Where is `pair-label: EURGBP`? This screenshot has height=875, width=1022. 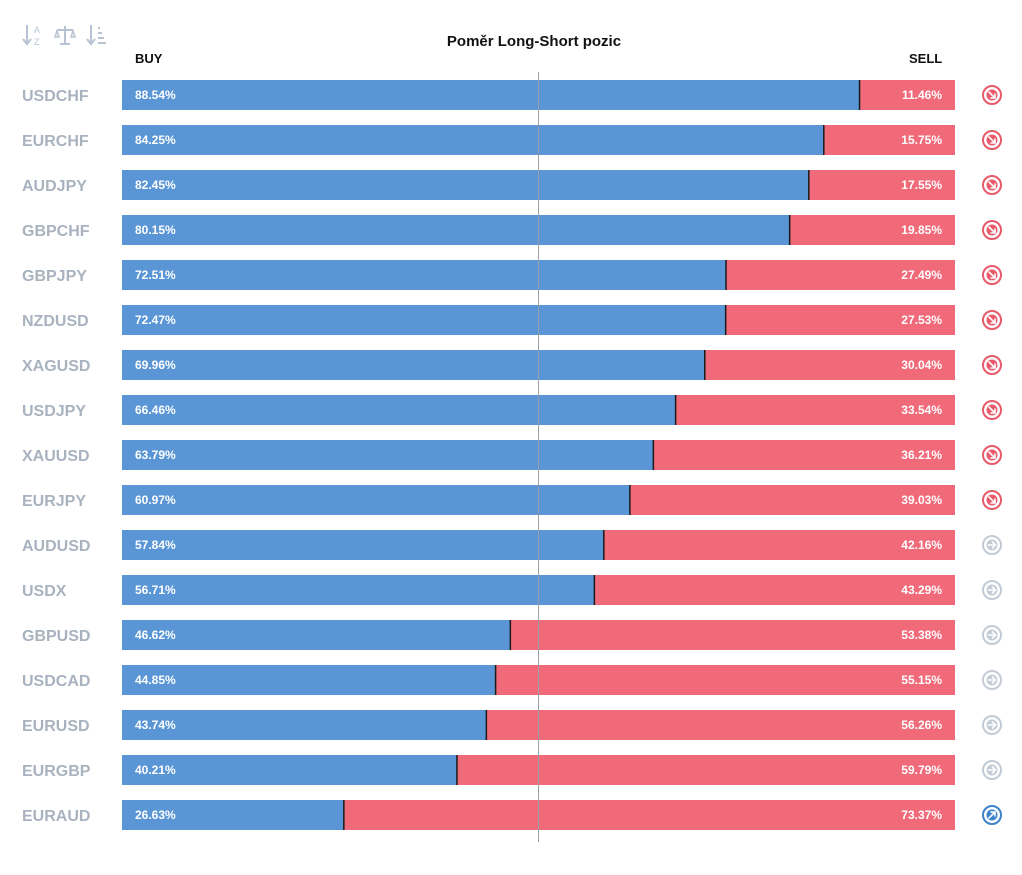
pair-label: EURGBP is located at coordinates (56, 771).